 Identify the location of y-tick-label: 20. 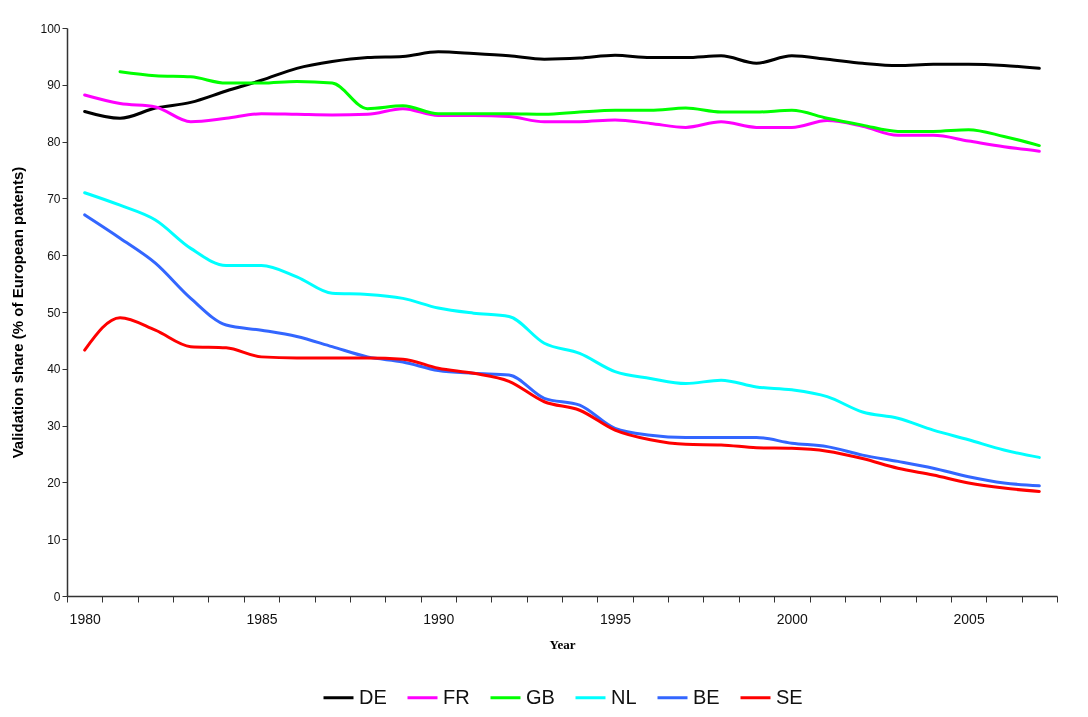
(54, 482).